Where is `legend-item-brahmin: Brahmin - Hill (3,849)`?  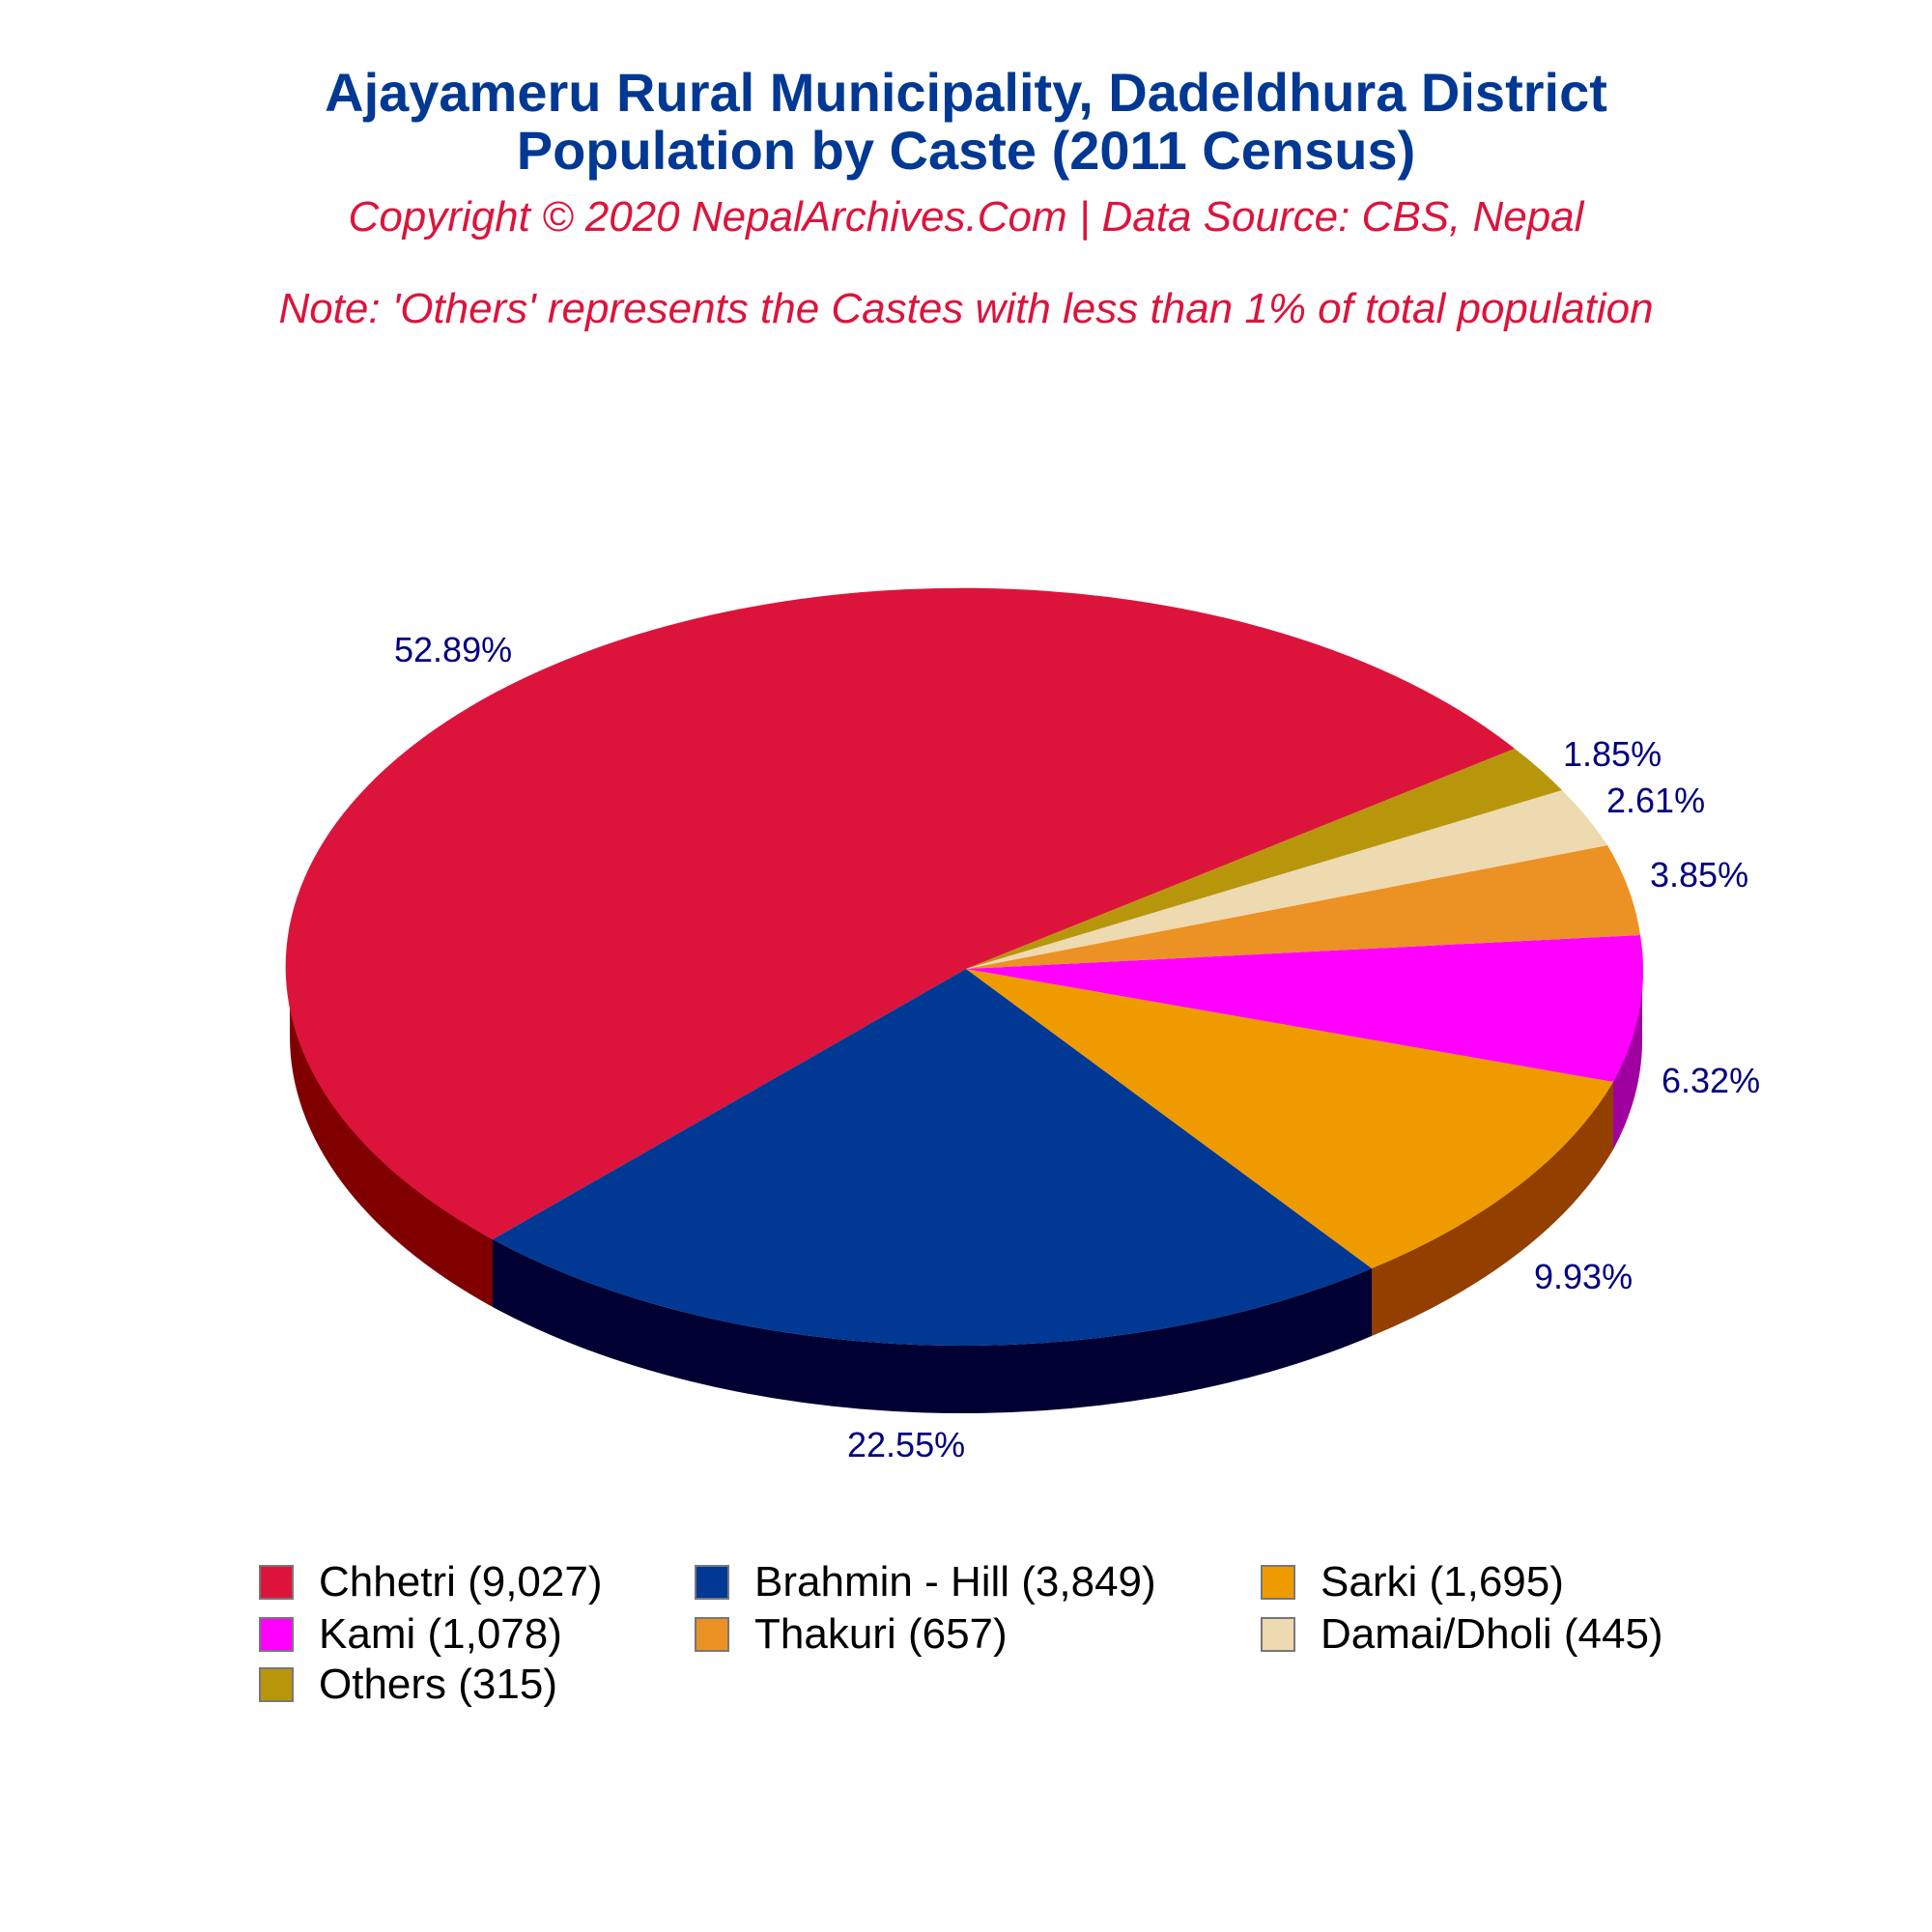
legend-item-brahmin: Brahmin - Hill (3,849) is located at coordinates (925, 1582).